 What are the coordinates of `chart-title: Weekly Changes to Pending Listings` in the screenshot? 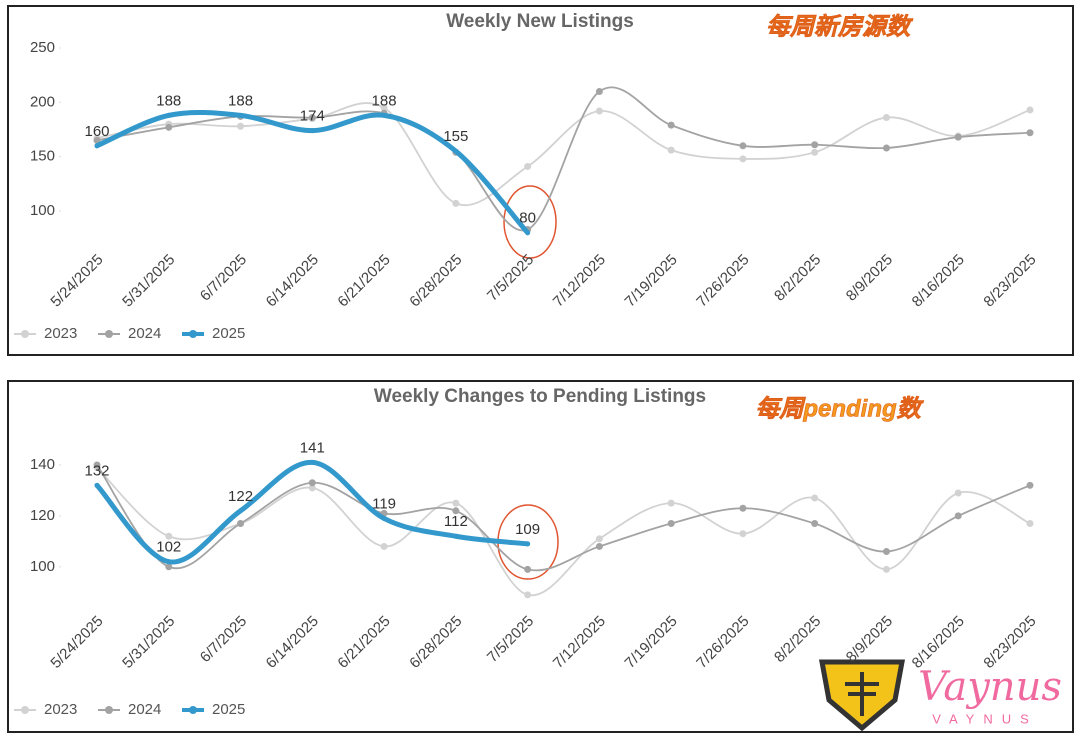 It's located at (540, 396).